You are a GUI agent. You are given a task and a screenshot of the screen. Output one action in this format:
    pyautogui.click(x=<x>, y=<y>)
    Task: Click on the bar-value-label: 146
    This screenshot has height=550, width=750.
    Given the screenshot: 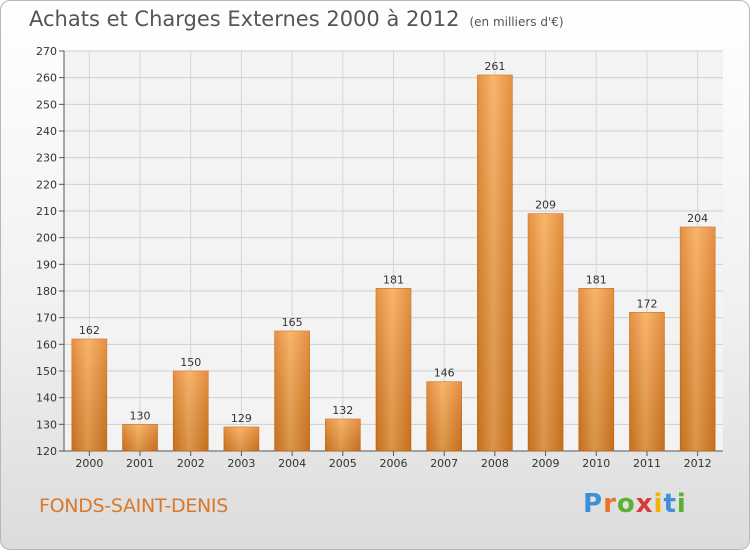 What is the action you would take?
    pyautogui.click(x=444, y=373)
    